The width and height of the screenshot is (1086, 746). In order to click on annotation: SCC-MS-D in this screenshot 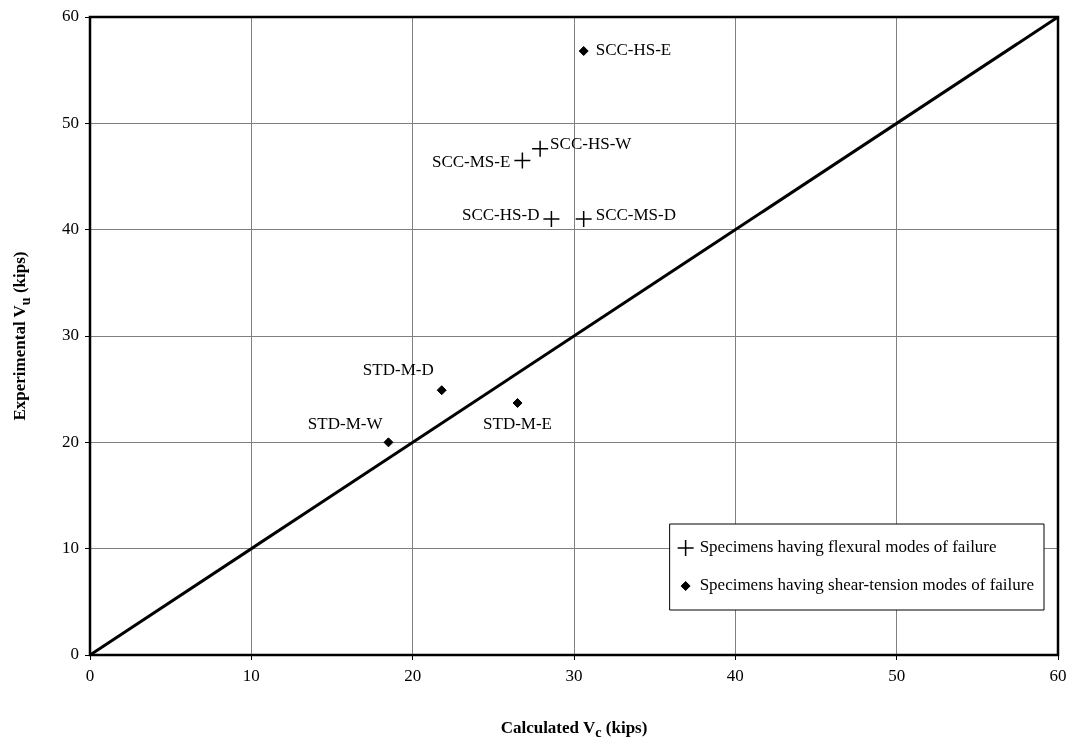, I will do `click(635, 214)`.